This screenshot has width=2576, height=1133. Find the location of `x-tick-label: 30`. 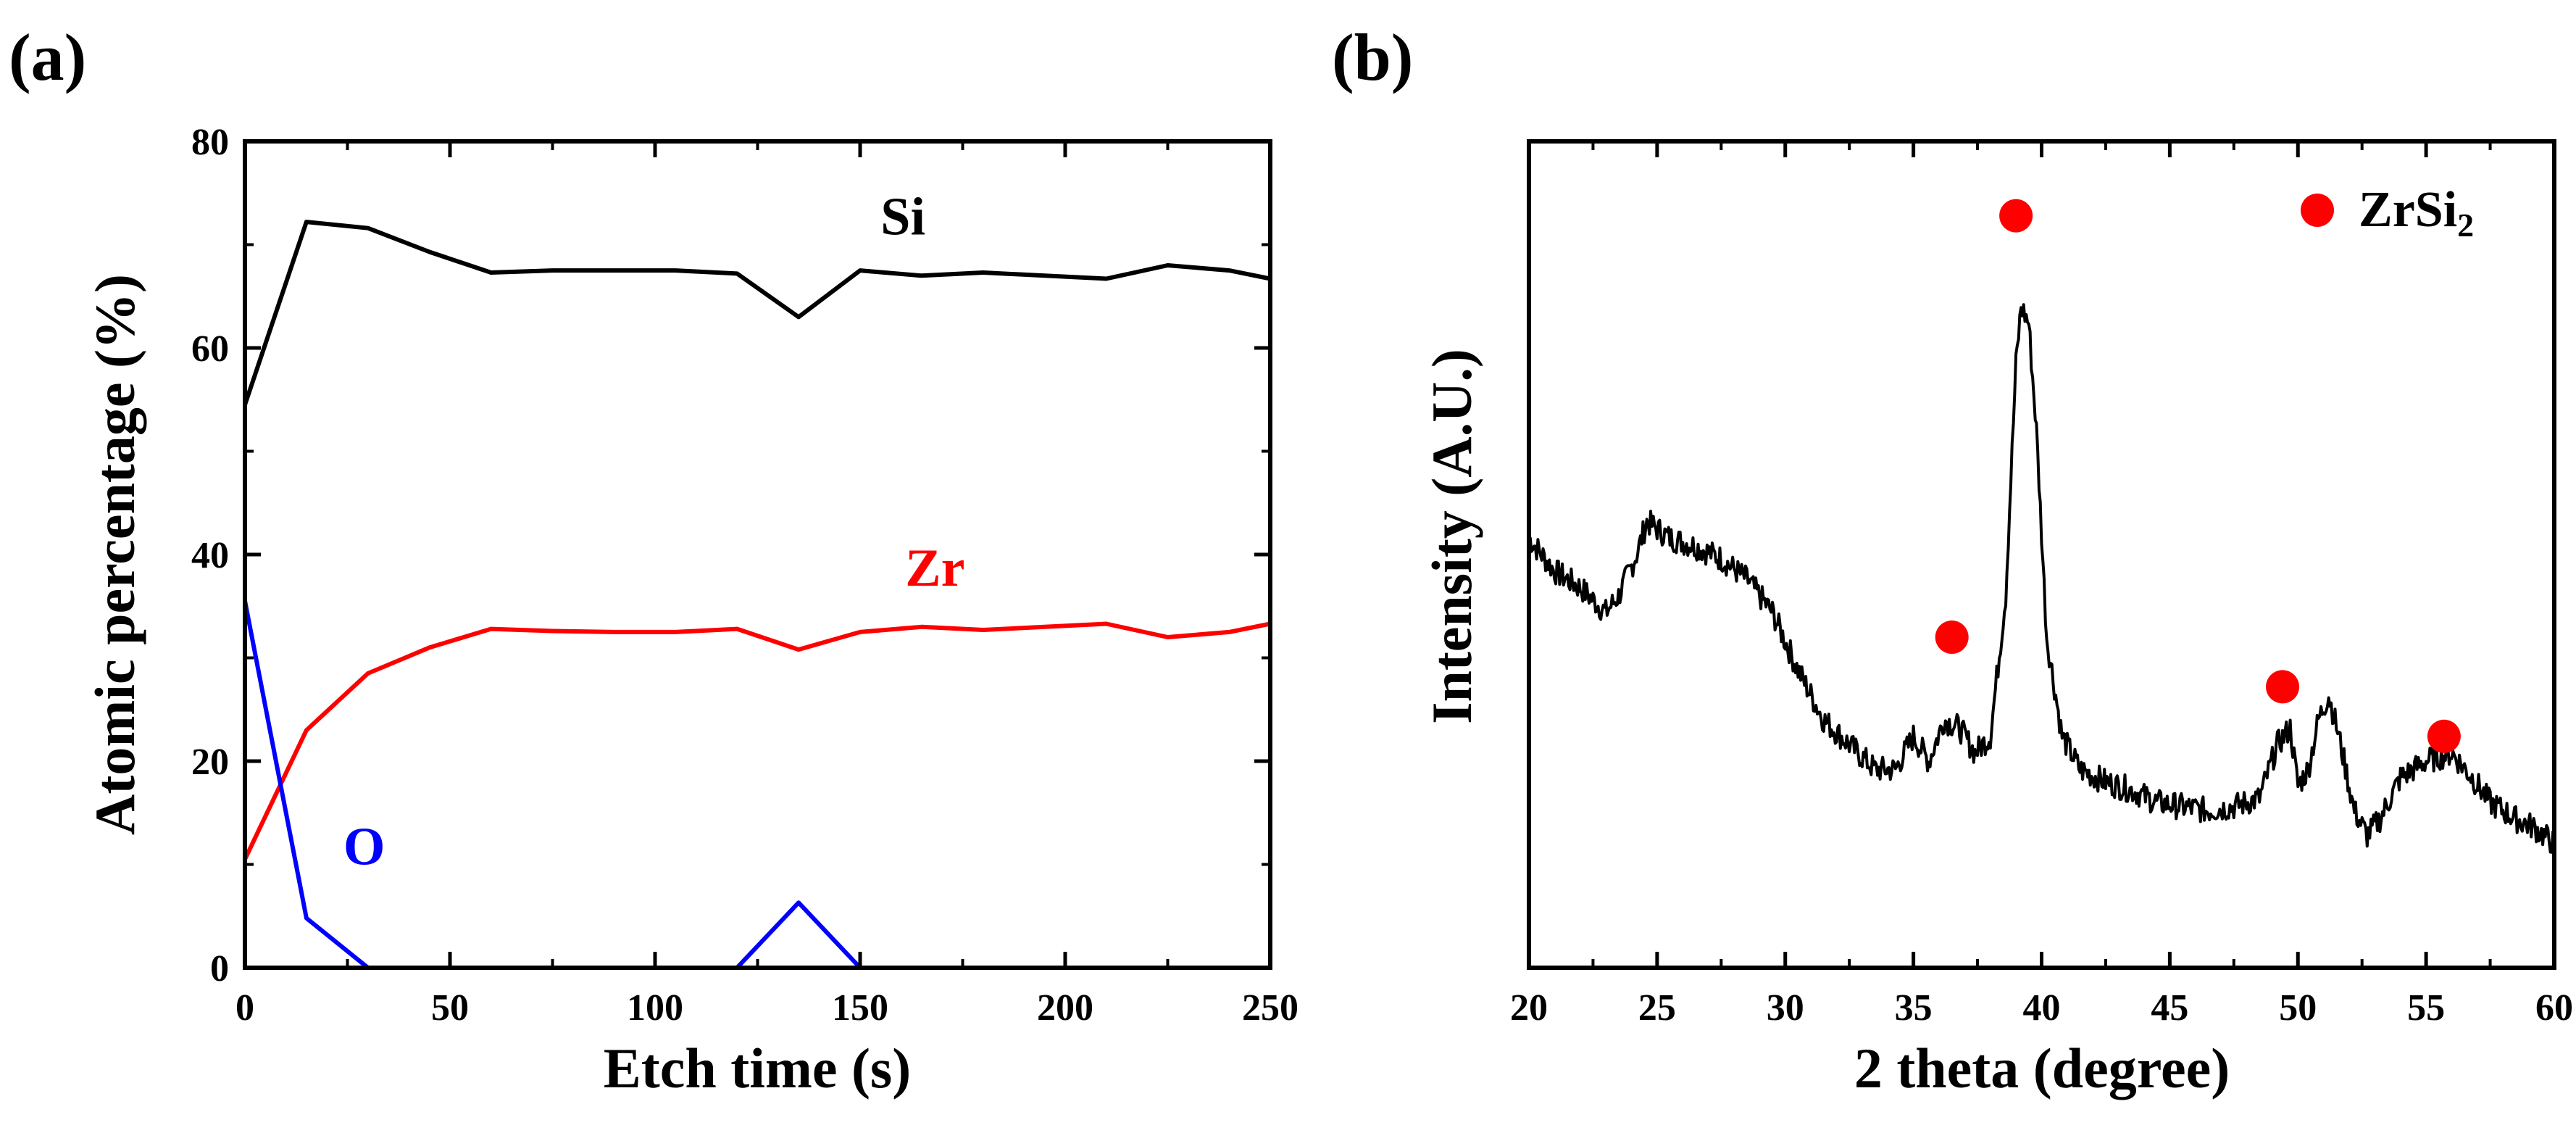

x-tick-label: 30 is located at coordinates (1785, 1008).